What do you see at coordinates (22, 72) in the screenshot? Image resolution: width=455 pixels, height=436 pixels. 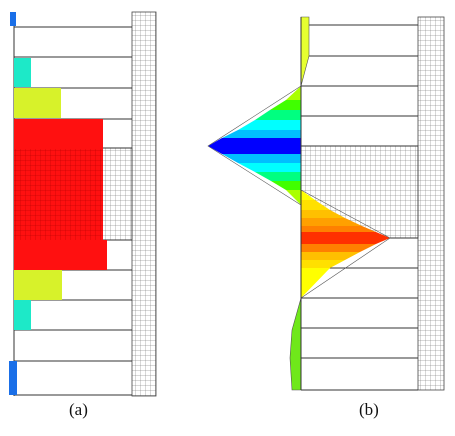 I see `panel-a-bar-cyan-upper` at bounding box center [22, 72].